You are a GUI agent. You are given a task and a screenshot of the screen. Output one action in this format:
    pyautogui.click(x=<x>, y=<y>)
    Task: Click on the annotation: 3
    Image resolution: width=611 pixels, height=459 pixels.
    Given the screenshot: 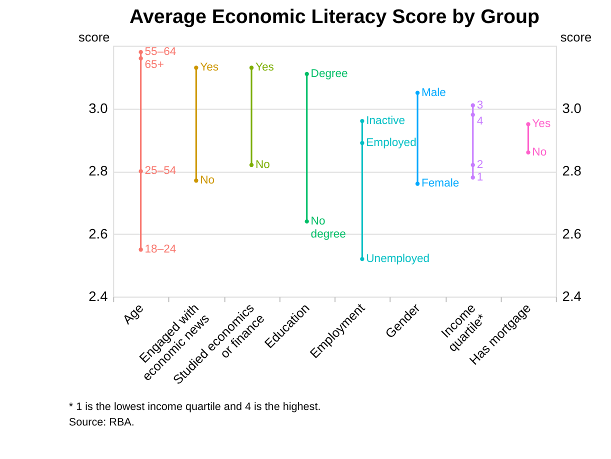 What is the action you would take?
    pyautogui.click(x=480, y=105)
    